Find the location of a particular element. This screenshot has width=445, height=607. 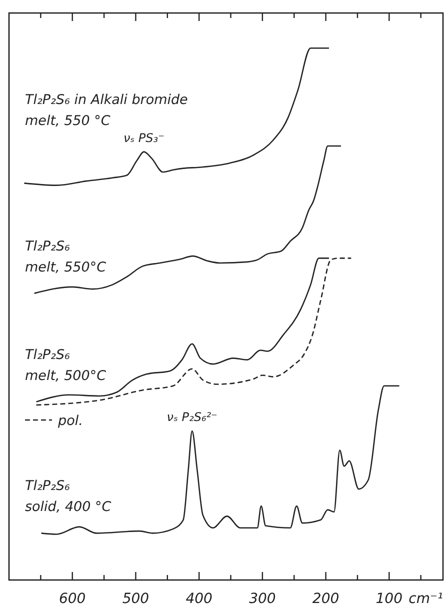

x-tick-label: 100 is located at coordinates (389, 599).